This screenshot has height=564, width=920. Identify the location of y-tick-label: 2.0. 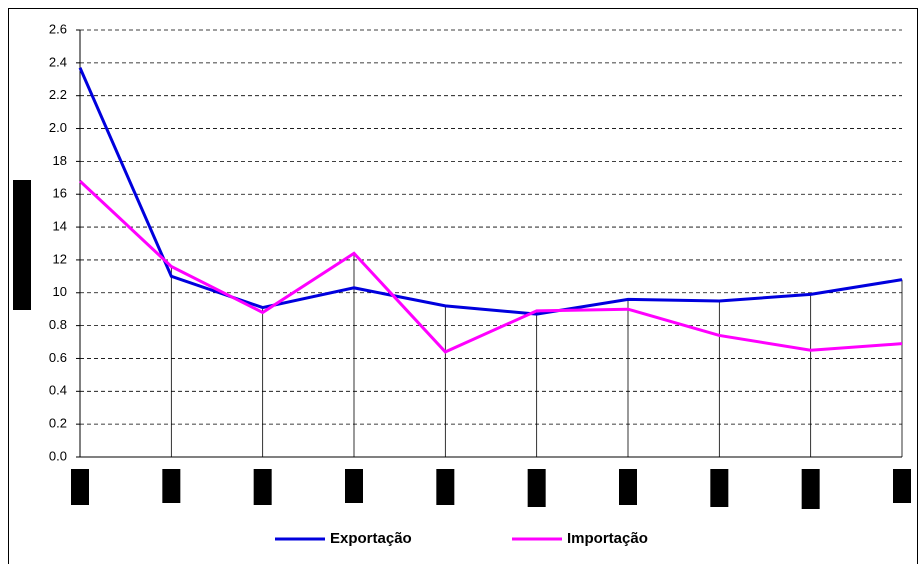
(58, 127).